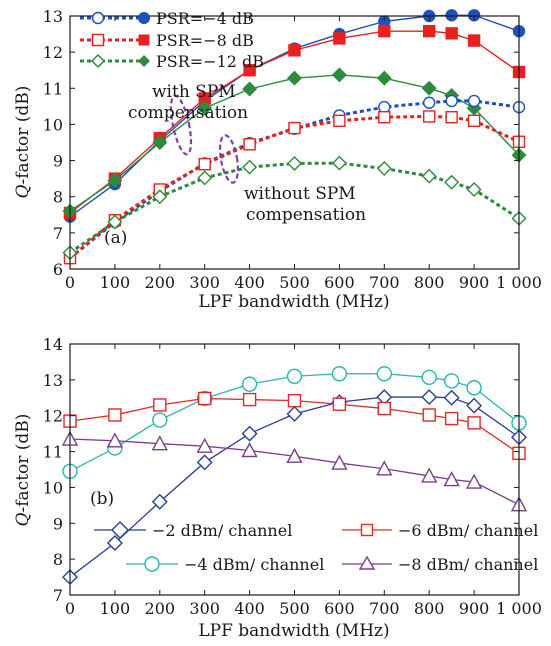 The height and width of the screenshot is (646, 551). What do you see at coordinates (205, 18) in the screenshot?
I see `legend-a-label-psr4: PSR=−4 dB` at bounding box center [205, 18].